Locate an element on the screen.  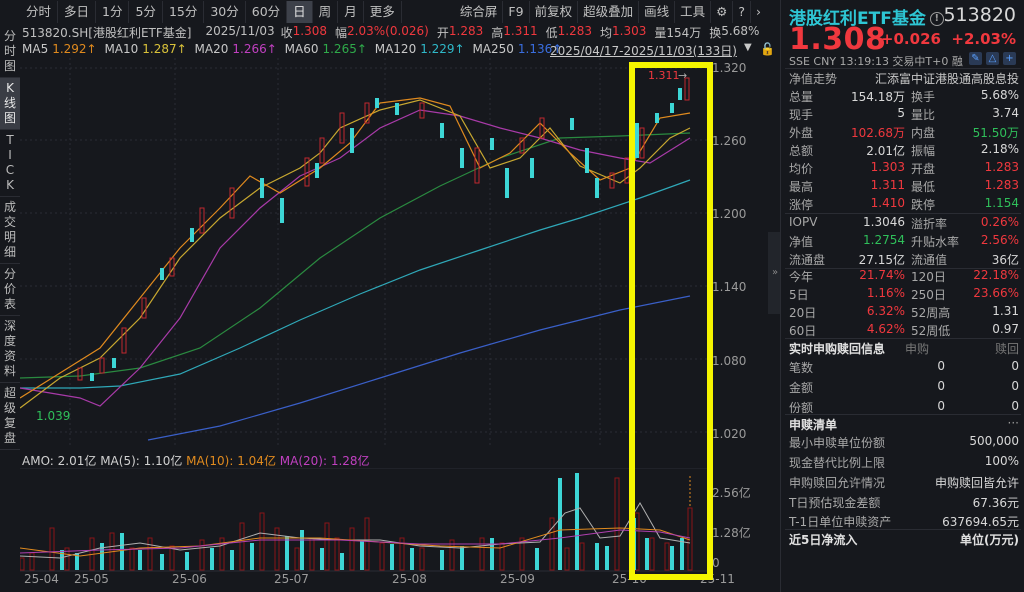
quick-actions: ✎ △ + is located at coordinates (992, 58).